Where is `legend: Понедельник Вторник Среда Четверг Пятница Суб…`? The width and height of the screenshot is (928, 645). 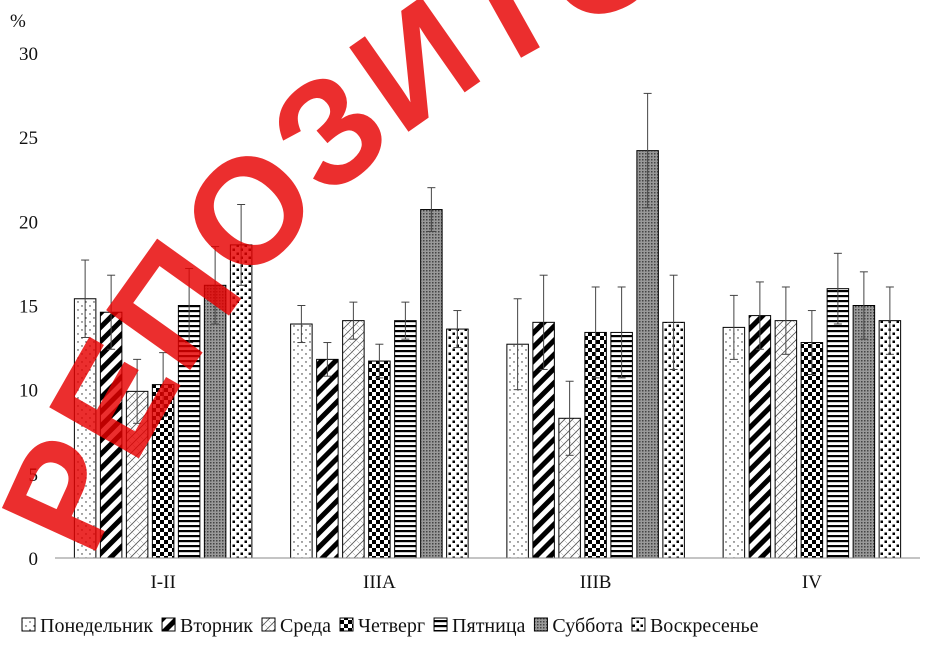 legend: Понедельник Вторник Среда Четверг Пятница Суб… is located at coordinates (390, 626).